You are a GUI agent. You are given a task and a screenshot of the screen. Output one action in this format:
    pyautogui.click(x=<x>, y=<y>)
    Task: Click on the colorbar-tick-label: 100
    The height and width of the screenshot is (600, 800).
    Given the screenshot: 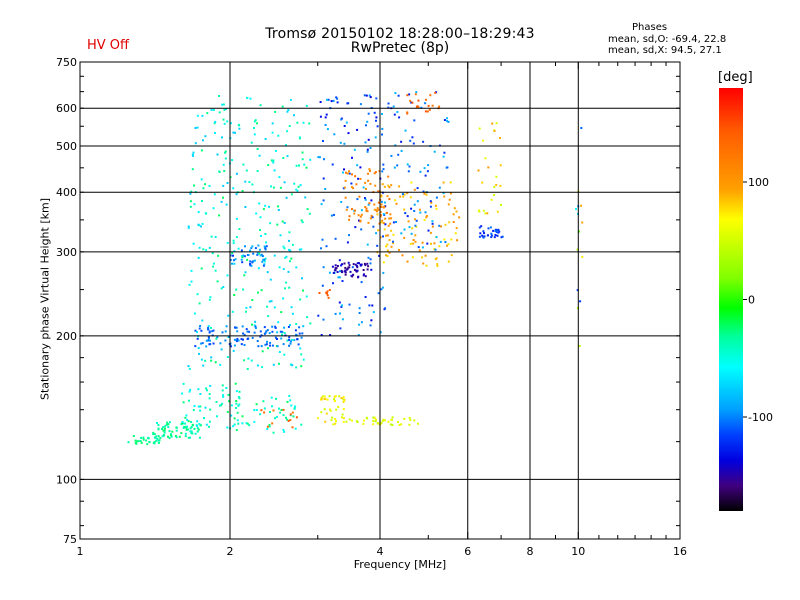 What is the action you would take?
    pyautogui.click(x=758, y=182)
    